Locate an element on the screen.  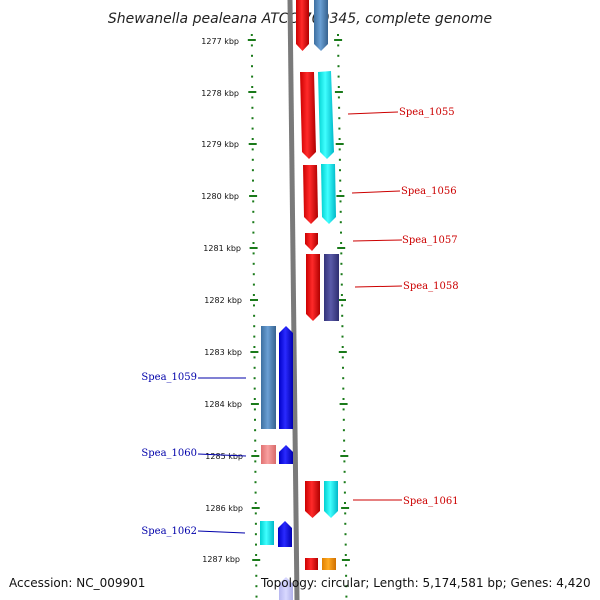
genome-backbone is located at coordinates (293, 300).